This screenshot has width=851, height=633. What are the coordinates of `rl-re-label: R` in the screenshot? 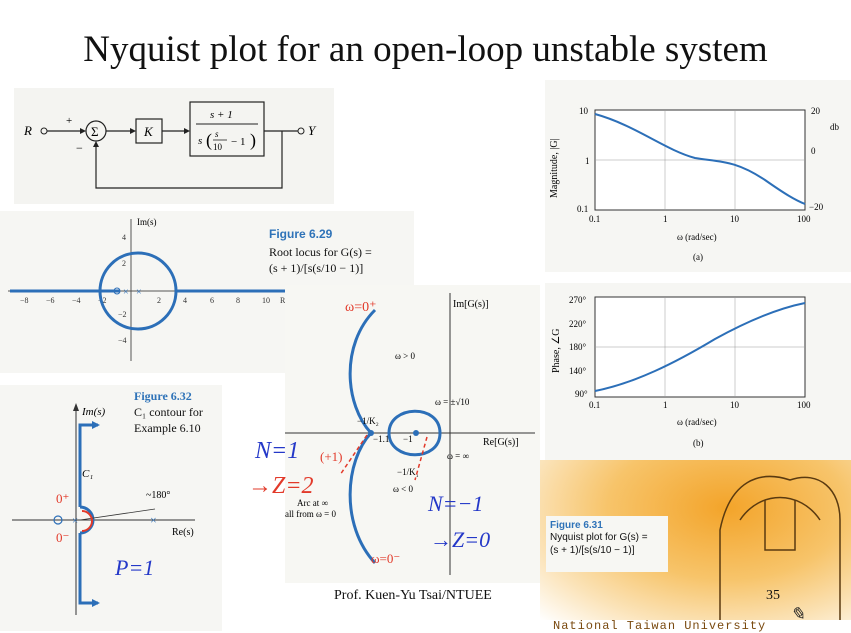 It's located at (283, 300).